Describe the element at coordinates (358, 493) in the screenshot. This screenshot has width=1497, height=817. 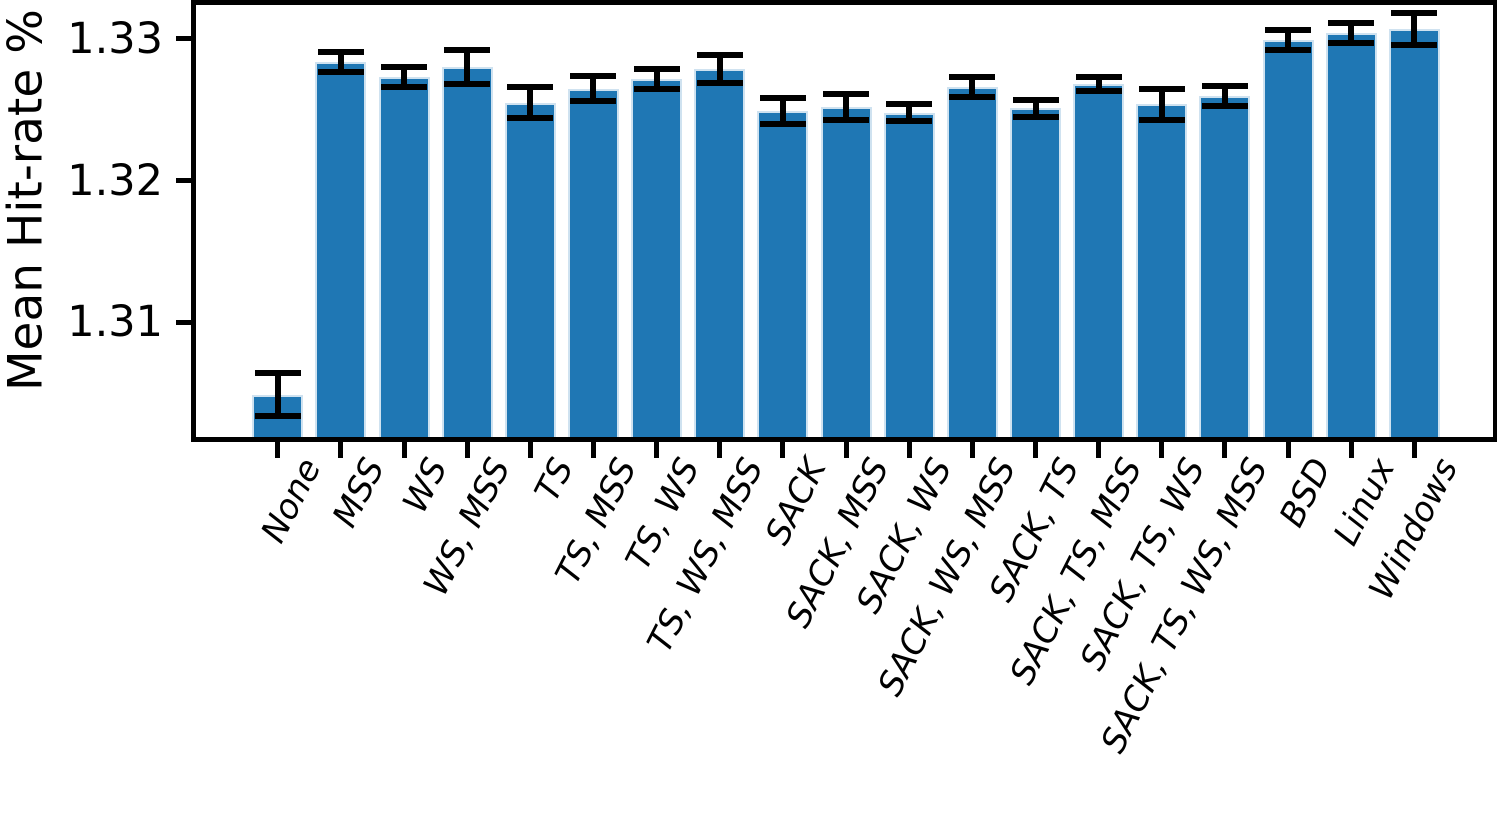
I see `x-tick-label: MSS` at that location.